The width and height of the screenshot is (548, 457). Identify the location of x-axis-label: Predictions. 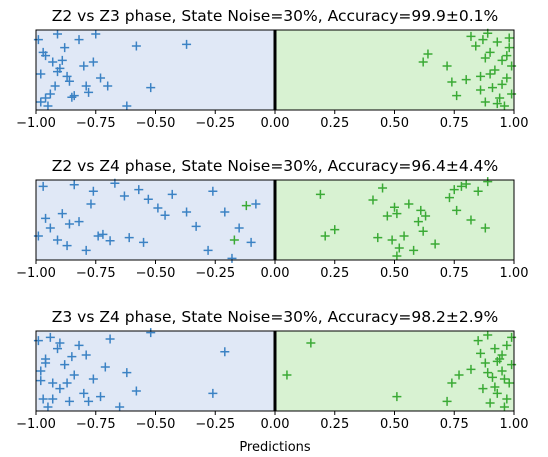
(275, 447).